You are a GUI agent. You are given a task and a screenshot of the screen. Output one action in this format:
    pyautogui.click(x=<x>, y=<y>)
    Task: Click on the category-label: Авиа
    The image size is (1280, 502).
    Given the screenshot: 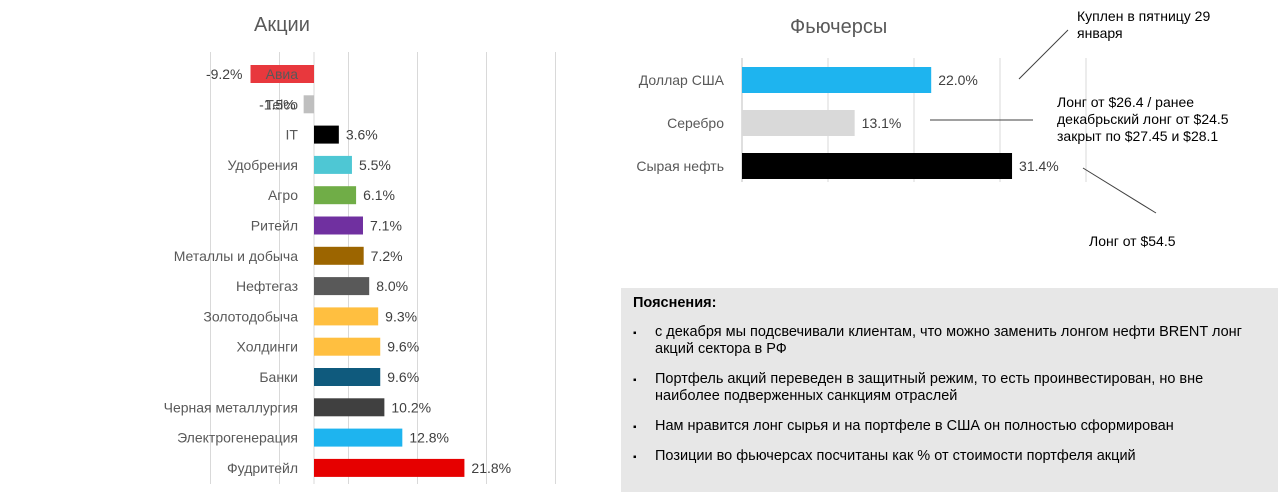 What is the action you would take?
    pyautogui.click(x=282, y=74)
    